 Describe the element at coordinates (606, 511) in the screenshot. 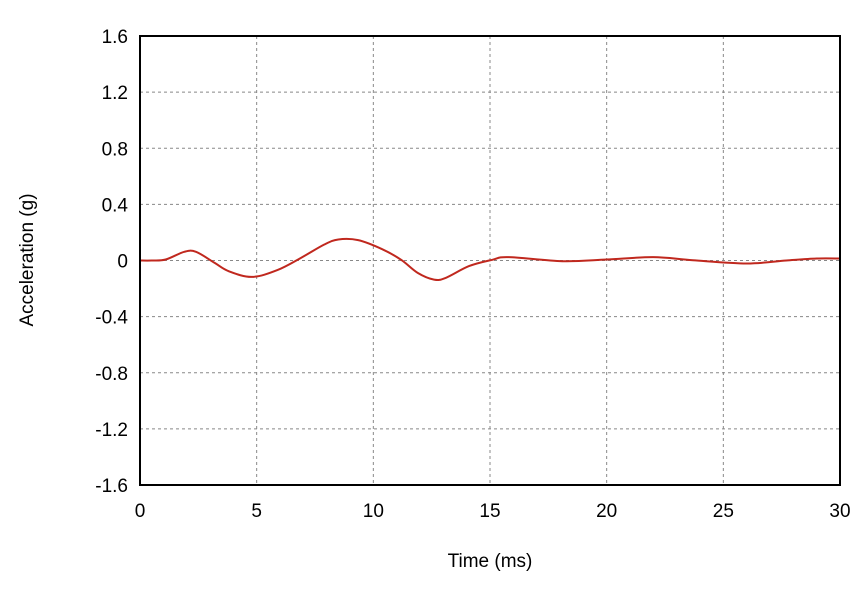

I see `x-tick-label: 20` at that location.